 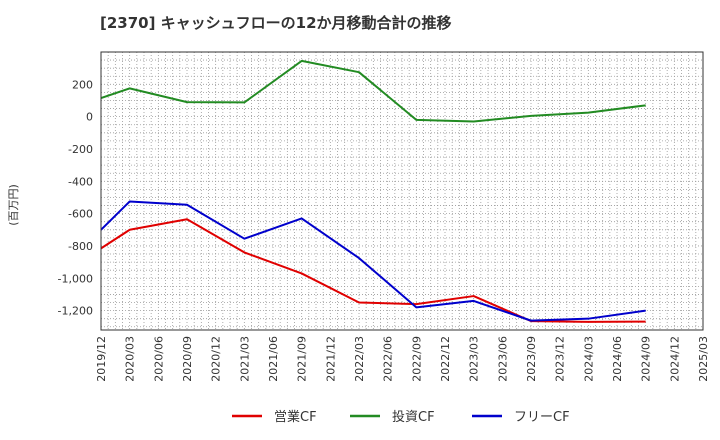 What do you see at coordinates (276, 23) in the screenshot?
I see `chart-title: [2370] キャッシュフローの12か月移動合計の推移` at bounding box center [276, 23].